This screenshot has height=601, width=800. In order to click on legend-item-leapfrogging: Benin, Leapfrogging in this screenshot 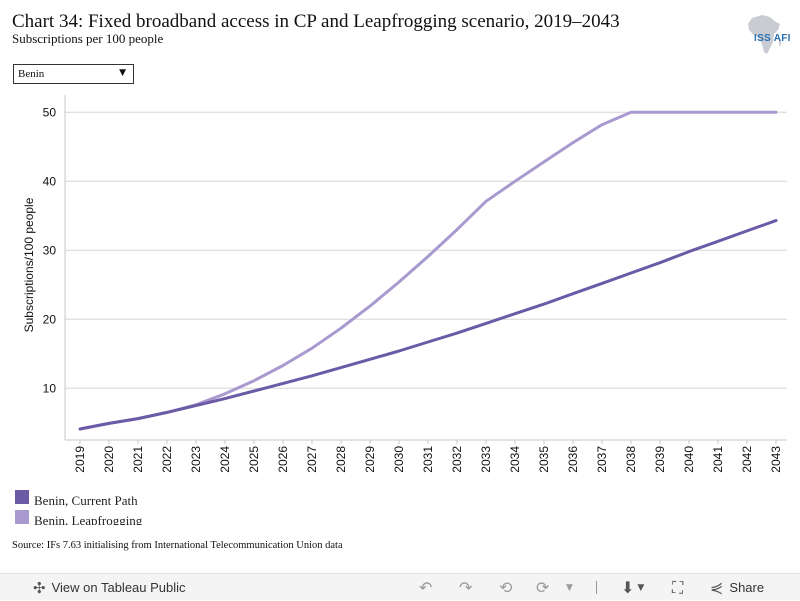, I will do `click(114, 517)`.